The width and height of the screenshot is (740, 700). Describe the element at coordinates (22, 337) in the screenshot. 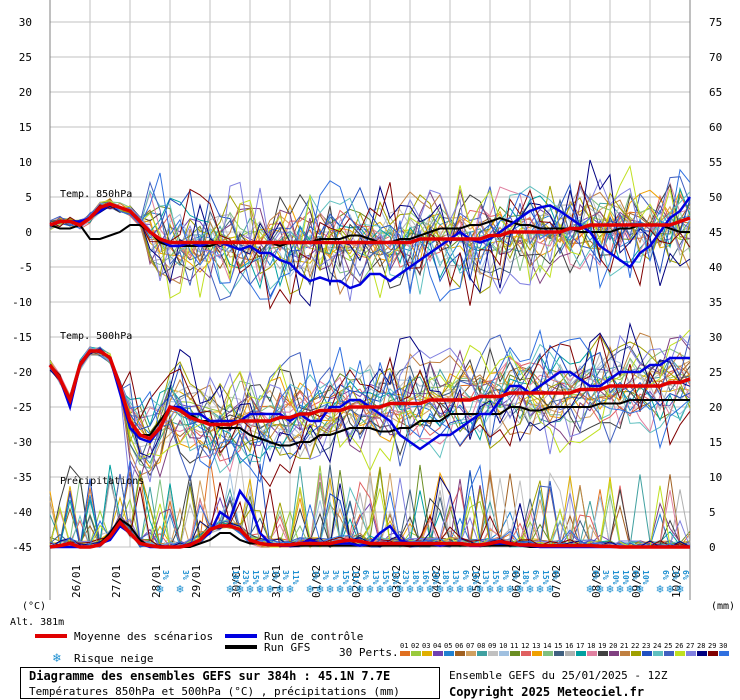

I see `left-tick-label: -15` at that location.